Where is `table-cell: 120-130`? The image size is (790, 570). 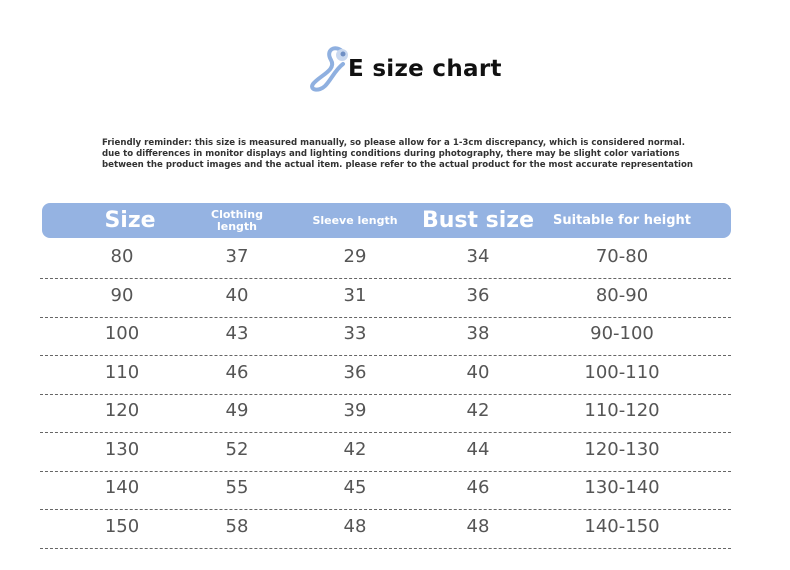
table-cell: 120-130 is located at coordinates (622, 449).